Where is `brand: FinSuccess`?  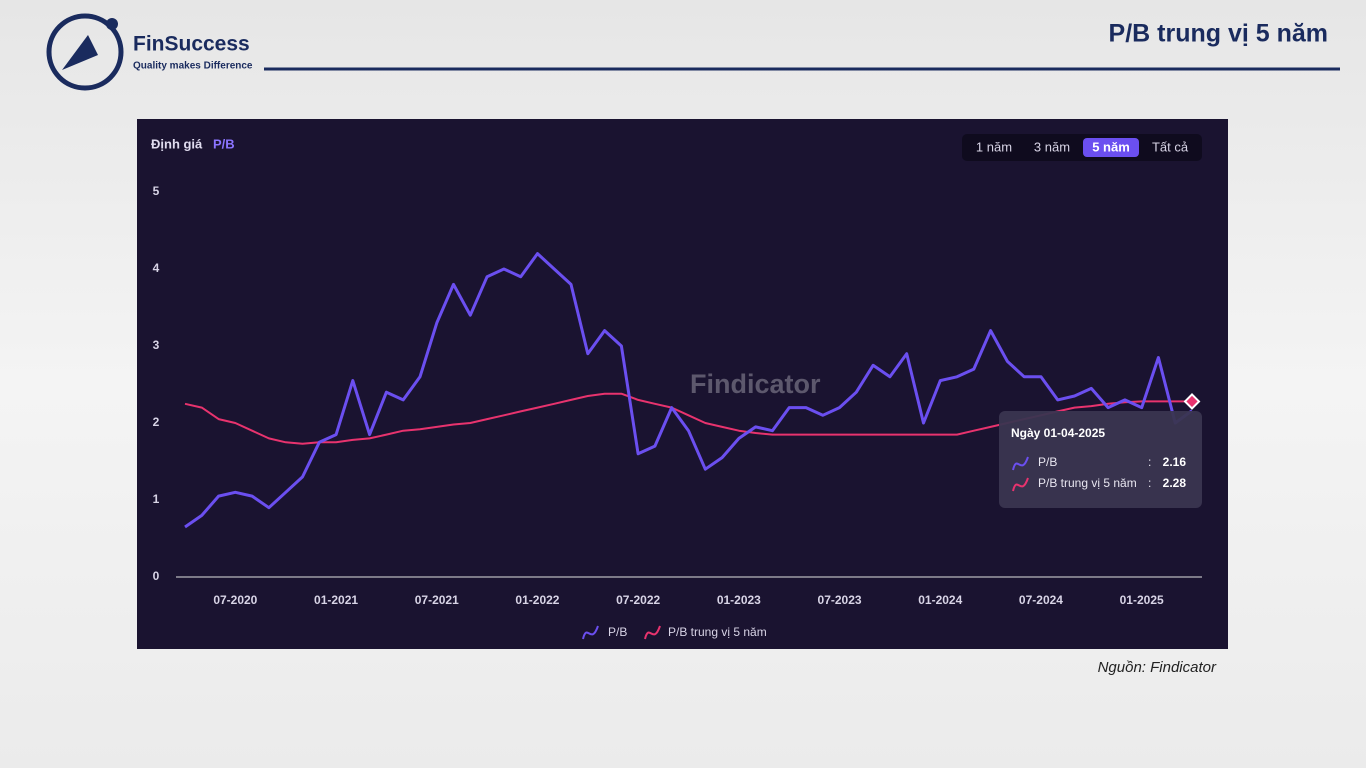
brand: FinSuccess is located at coordinates (191, 44).